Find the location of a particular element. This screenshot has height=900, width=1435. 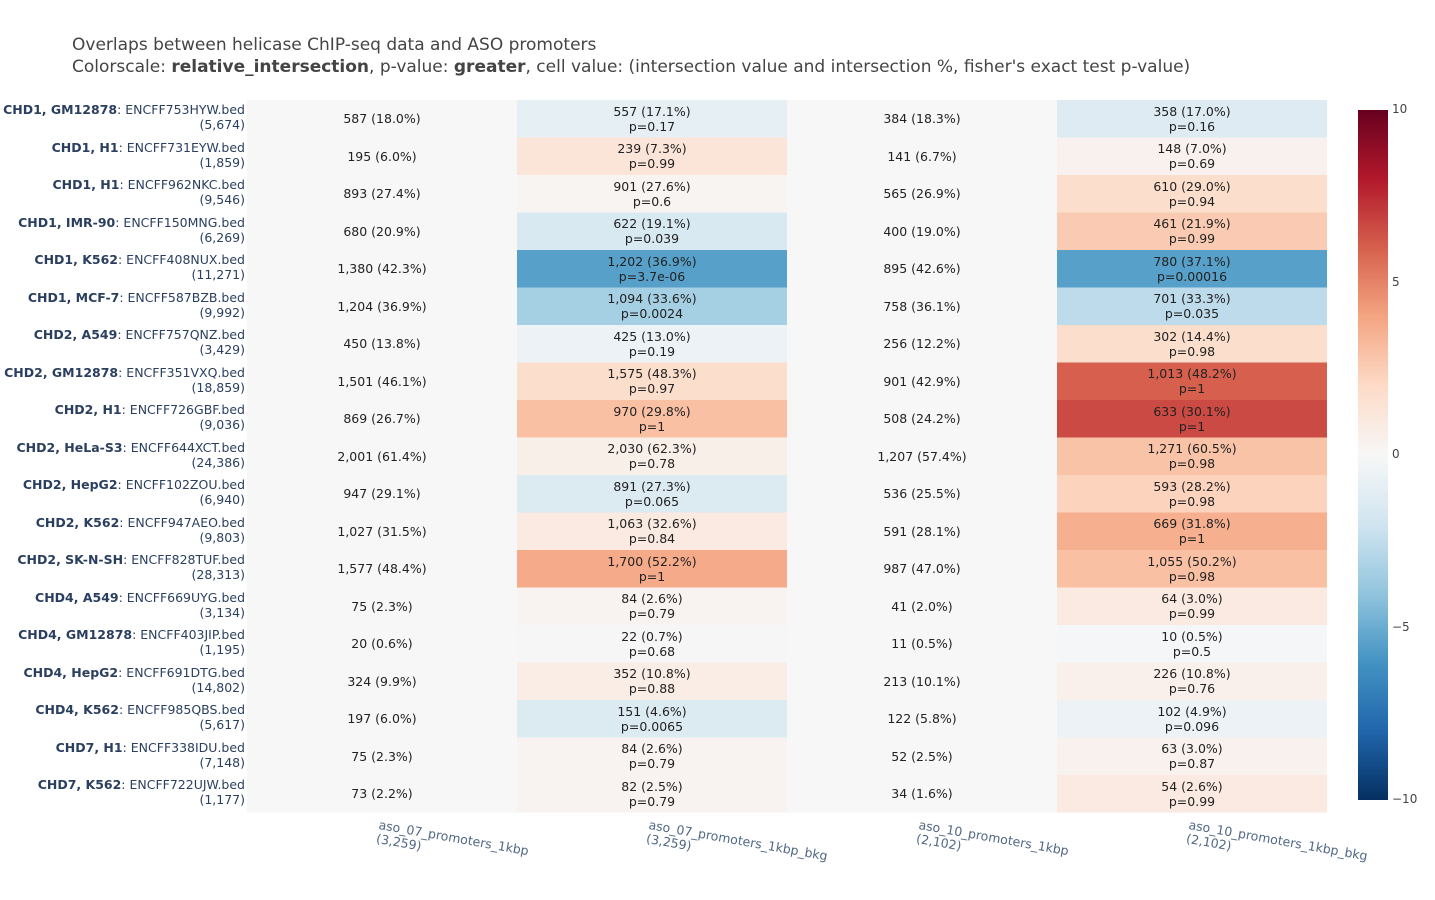

cell-label: 970 (29.8%) p=1 is located at coordinates (652, 418).